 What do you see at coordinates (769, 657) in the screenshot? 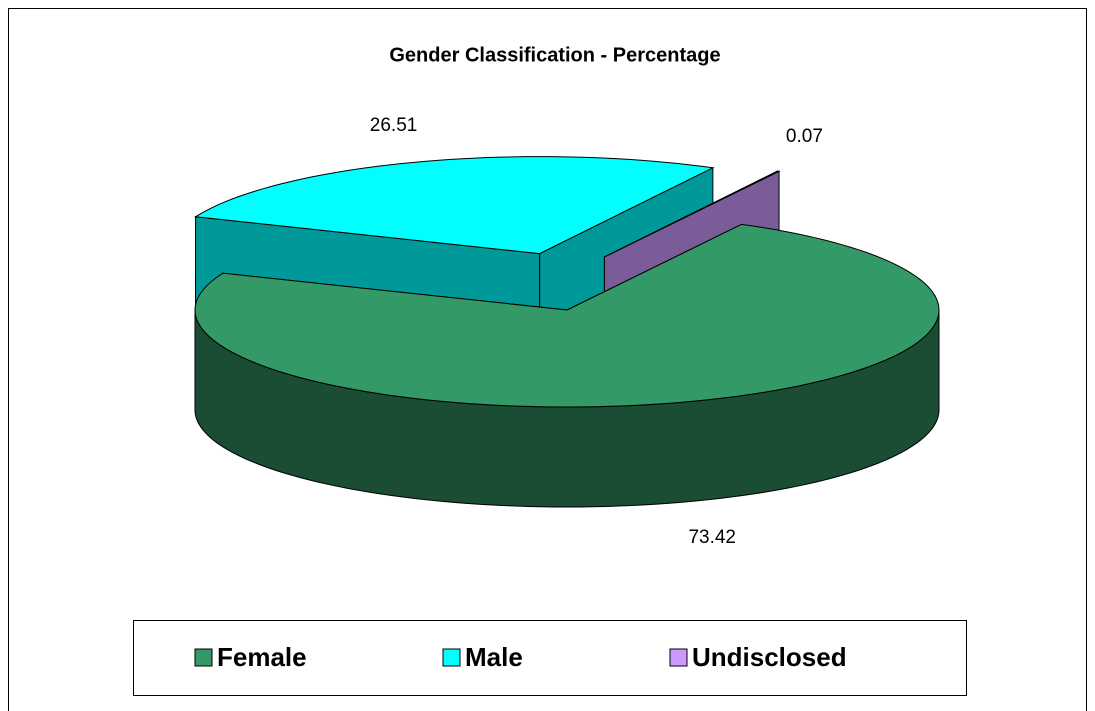
I see `legend-label: Undisclosed` at bounding box center [769, 657].